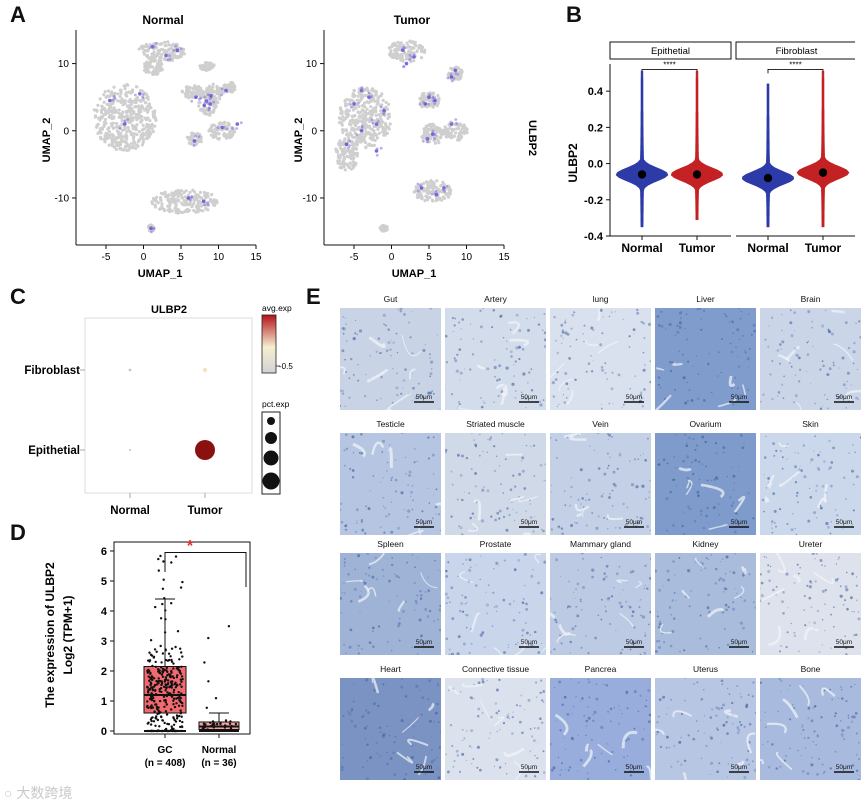  Describe the element at coordinates (390, 544) in the screenshot. I see `tissue-title: Spleen` at that location.